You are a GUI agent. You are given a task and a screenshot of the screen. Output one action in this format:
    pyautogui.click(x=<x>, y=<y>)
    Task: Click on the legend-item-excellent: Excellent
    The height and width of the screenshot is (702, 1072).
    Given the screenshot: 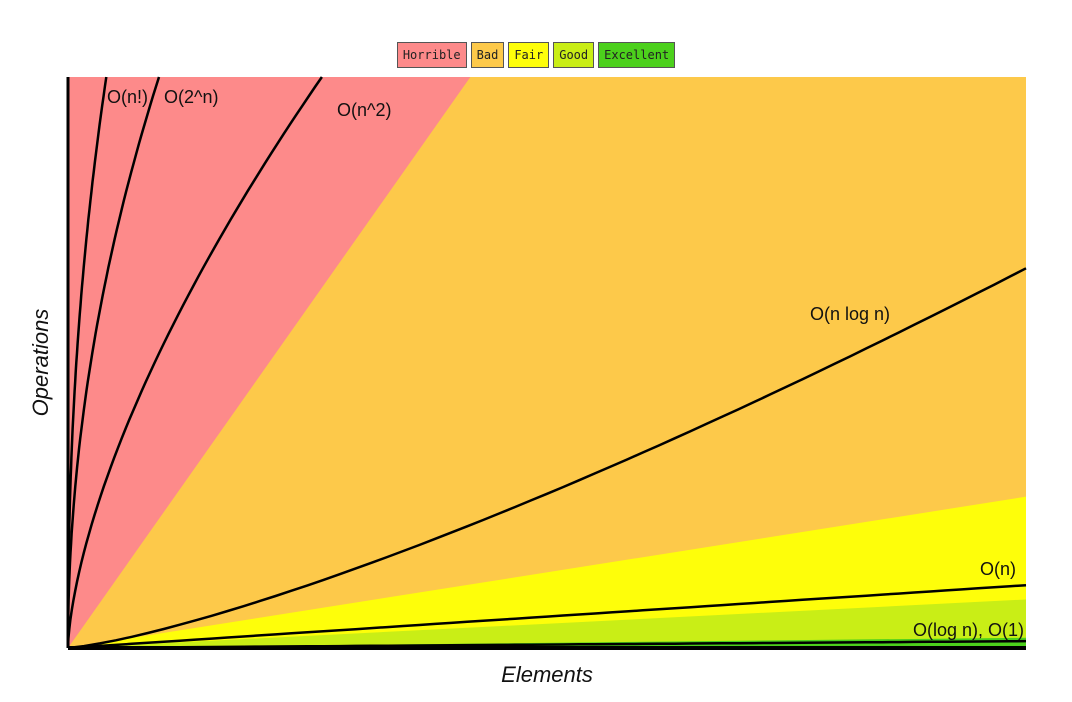 What is the action you would take?
    pyautogui.click(x=637, y=55)
    